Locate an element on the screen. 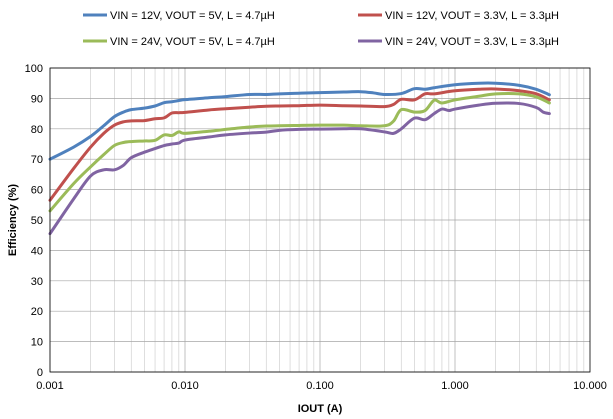 The width and height of the screenshot is (613, 419). y-tick-label: 0 is located at coordinates (40, 373).